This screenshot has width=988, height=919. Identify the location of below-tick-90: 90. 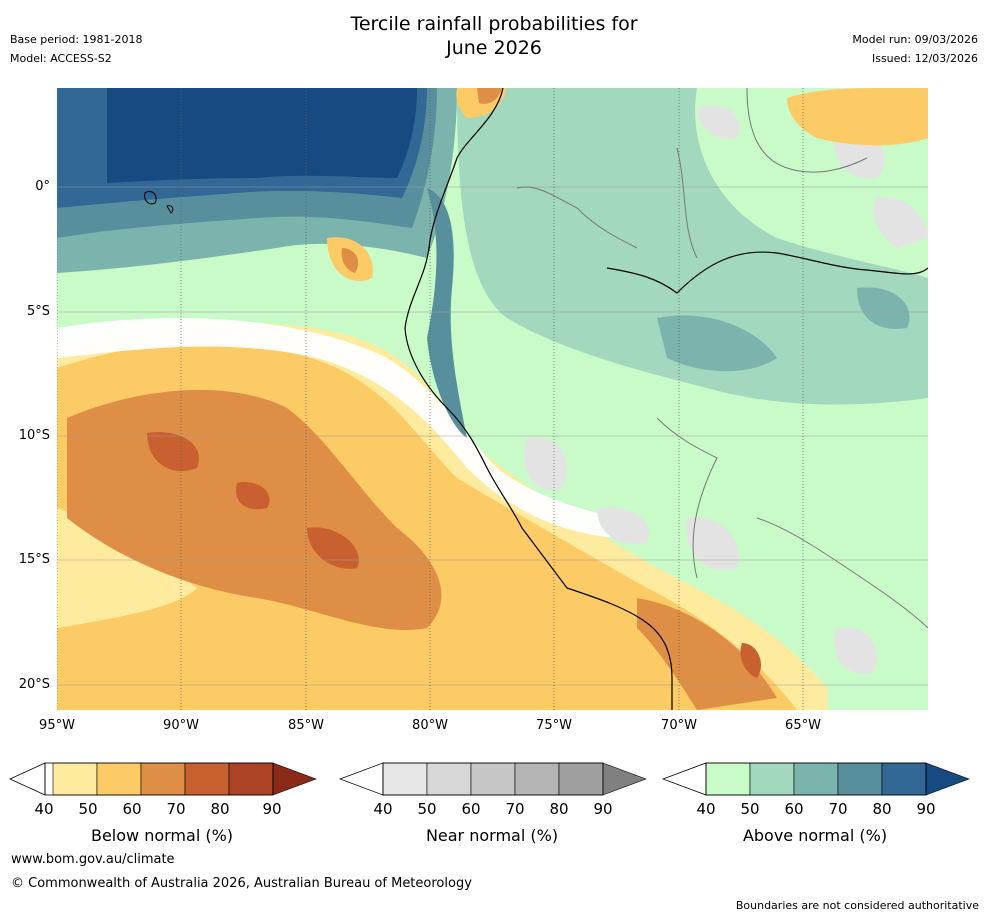
(272, 809).